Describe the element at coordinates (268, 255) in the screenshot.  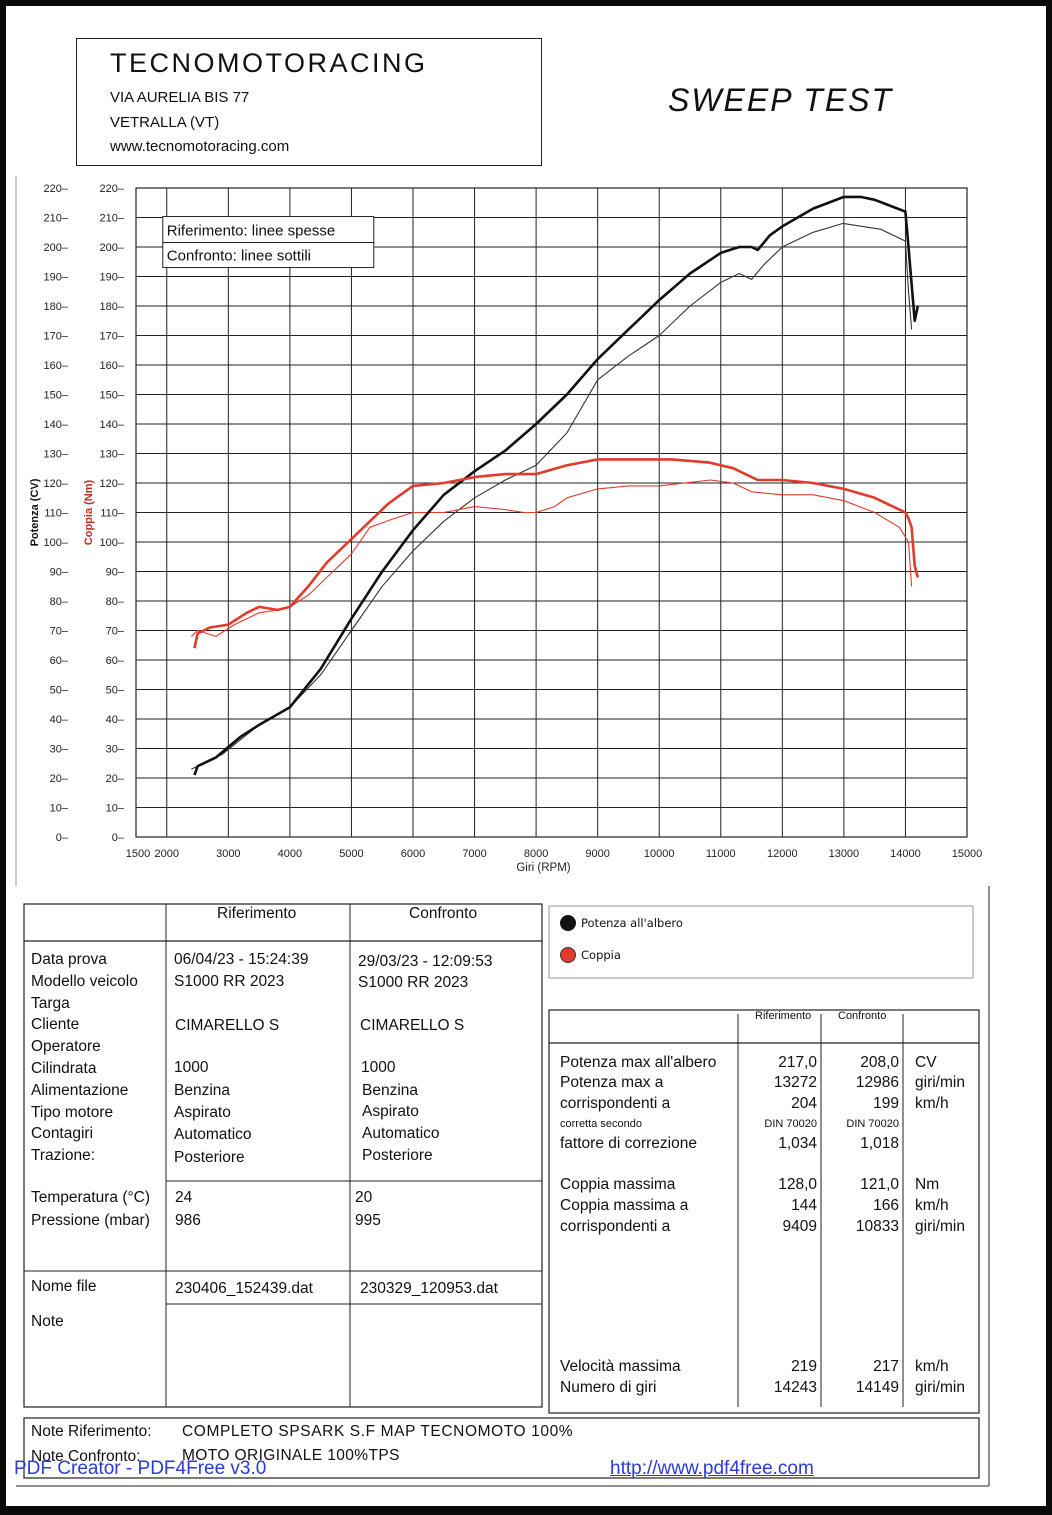
I see `legend-box-line2` at that location.